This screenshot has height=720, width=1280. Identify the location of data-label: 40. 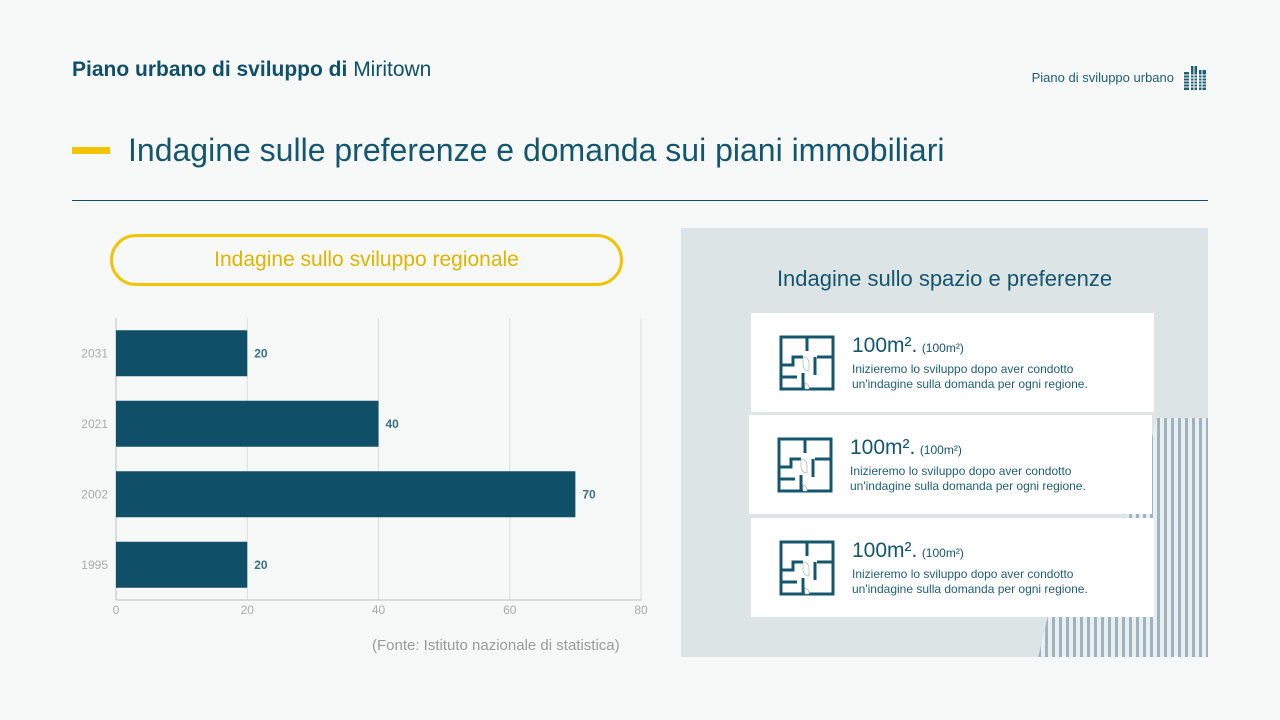
(393, 424).